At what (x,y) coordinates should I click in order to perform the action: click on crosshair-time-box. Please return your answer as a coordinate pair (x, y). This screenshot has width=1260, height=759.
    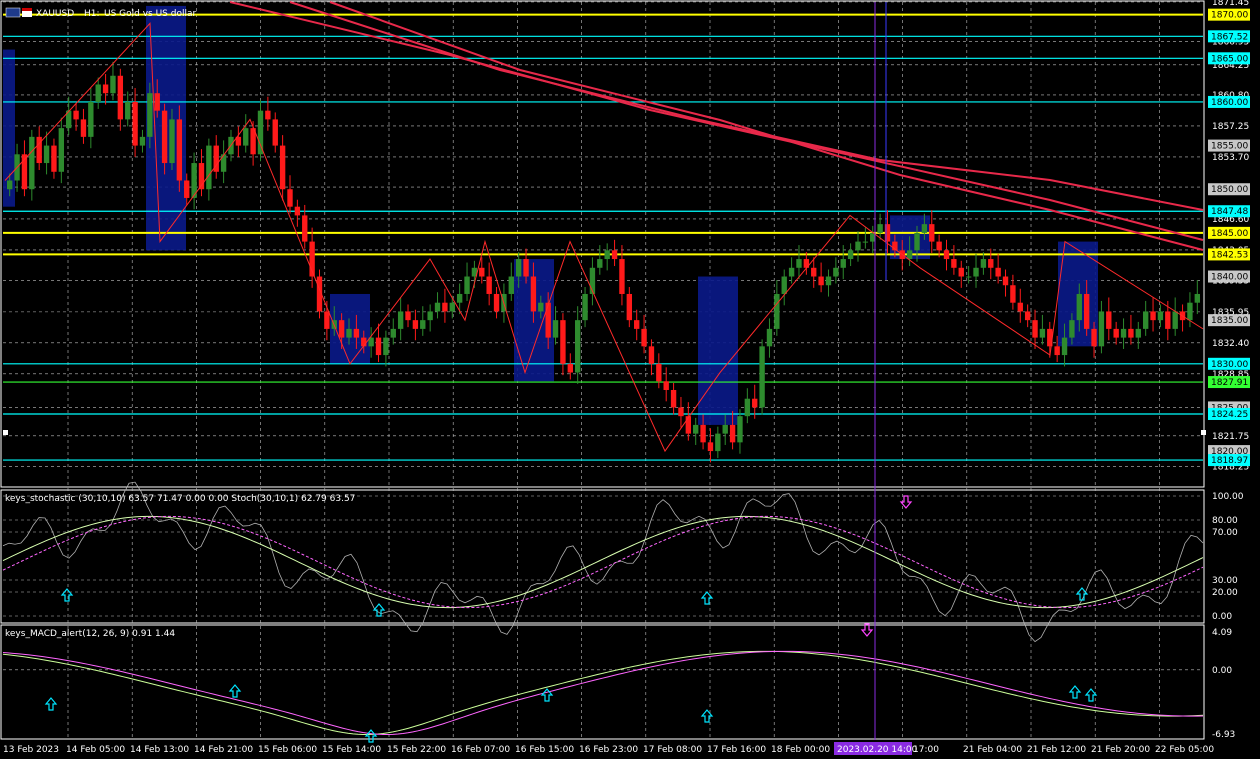
    Looking at the image, I should click on (873, 748).